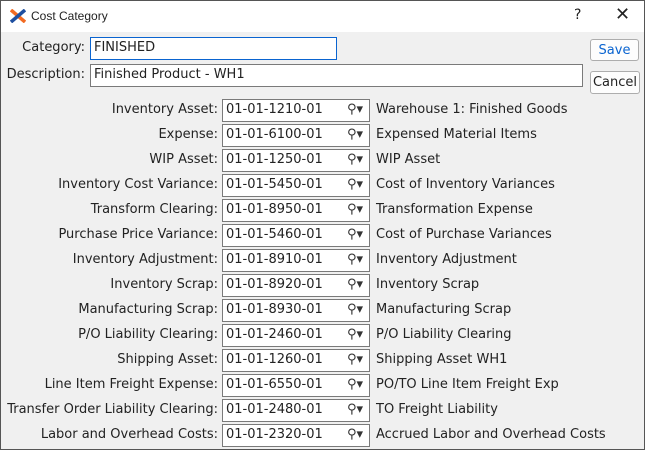 The image size is (645, 450). I want to click on account-number: 01-01-1250-01, so click(274, 159).